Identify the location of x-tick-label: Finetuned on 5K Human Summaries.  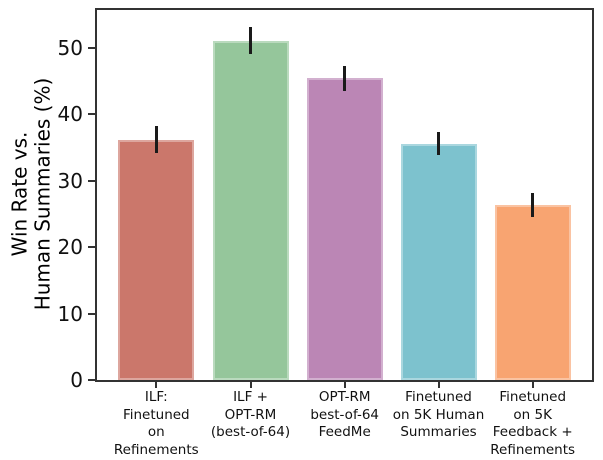
(439, 415).